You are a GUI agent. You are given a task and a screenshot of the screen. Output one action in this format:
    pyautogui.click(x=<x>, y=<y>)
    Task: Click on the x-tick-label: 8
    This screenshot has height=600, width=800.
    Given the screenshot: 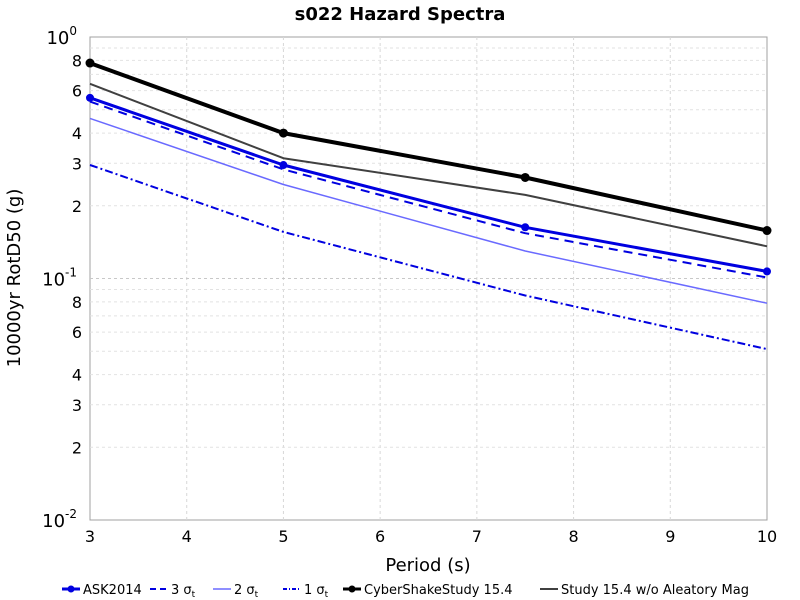 What is the action you would take?
    pyautogui.click(x=573, y=536)
    